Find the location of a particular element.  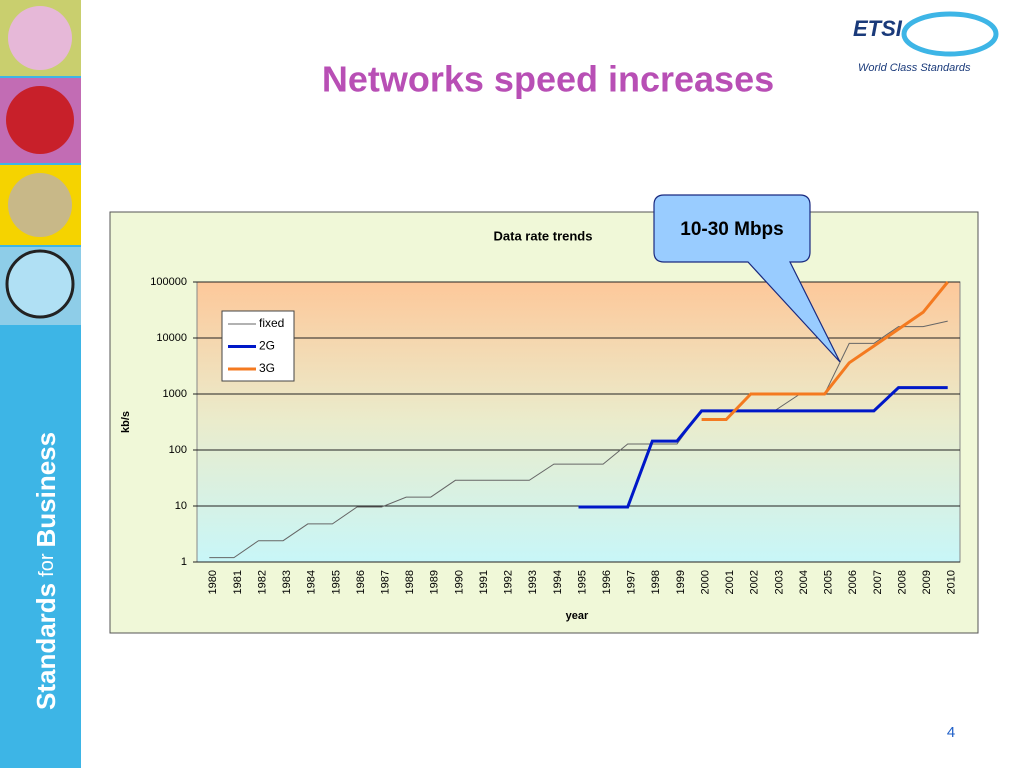

sidebar-word: for is located at coordinates (47, 565).